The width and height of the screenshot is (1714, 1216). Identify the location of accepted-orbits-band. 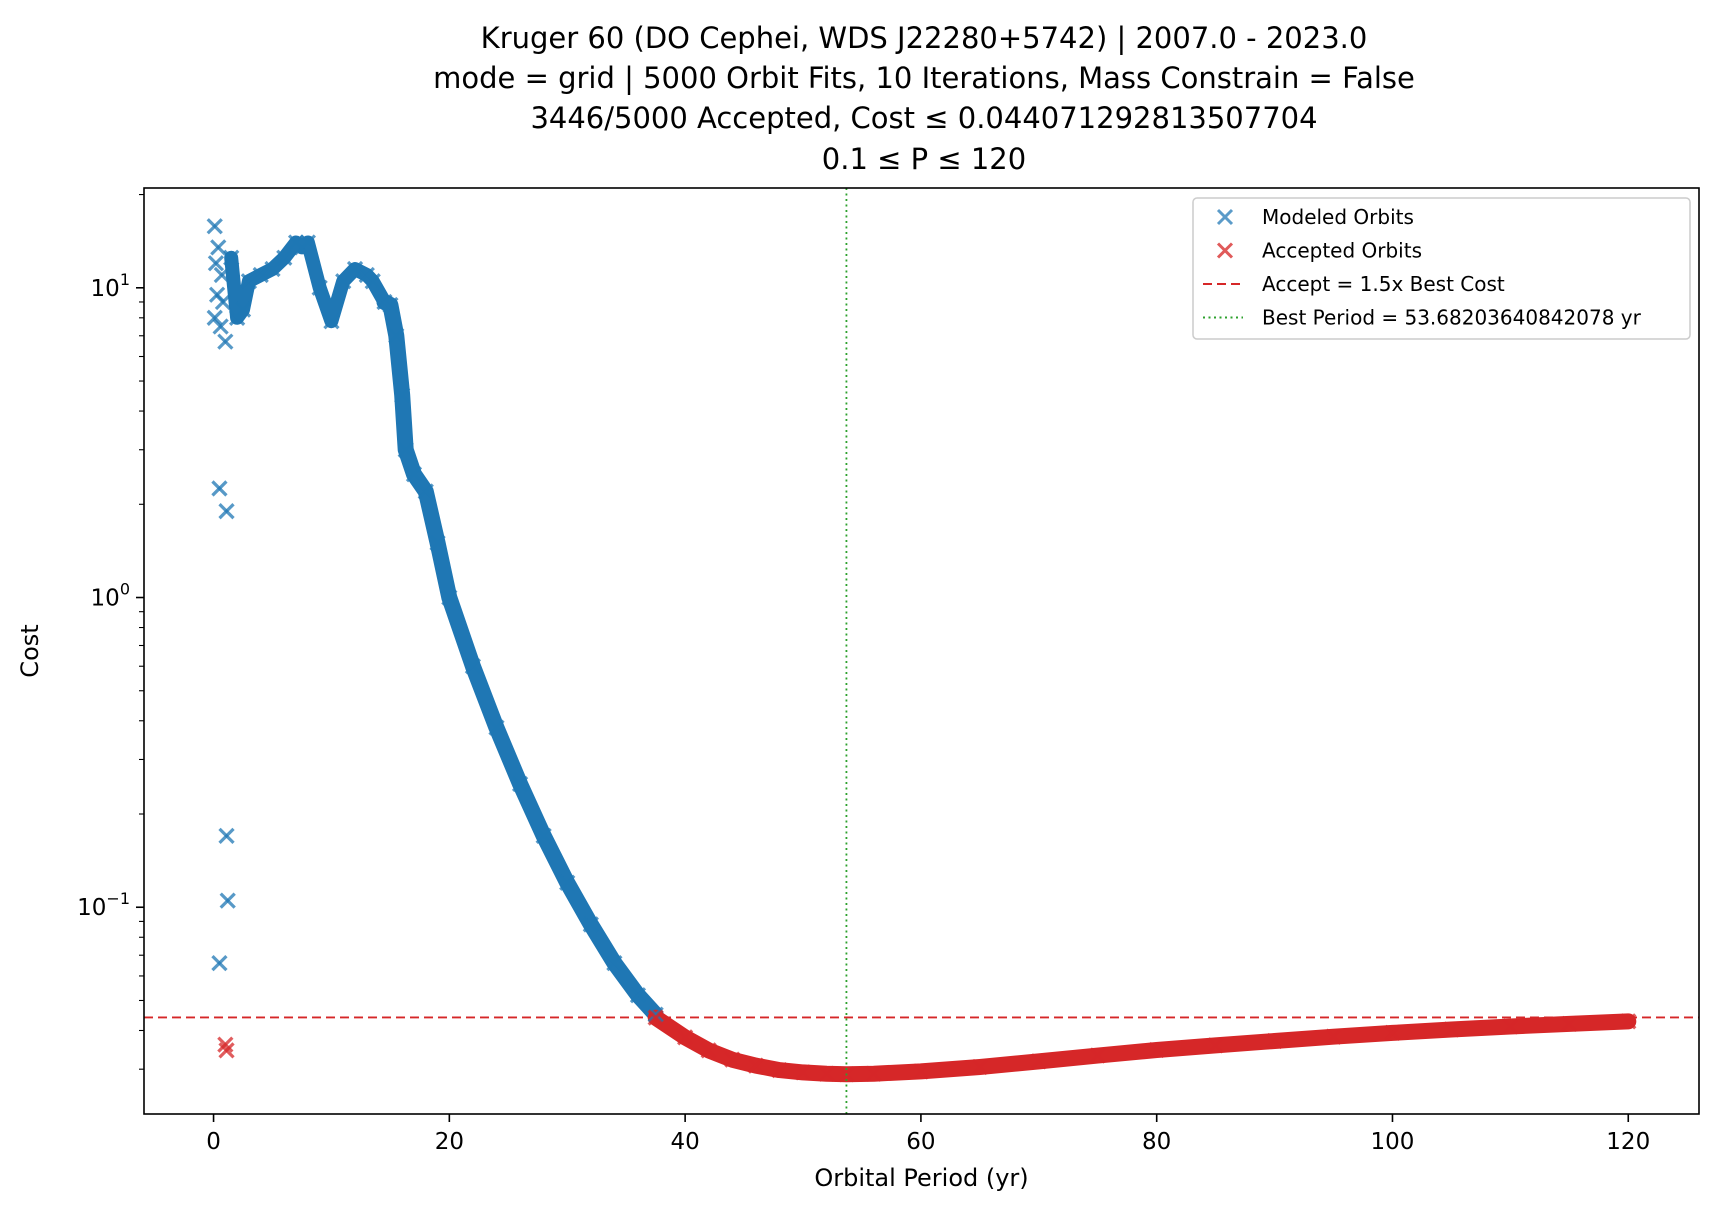
(1142, 1046).